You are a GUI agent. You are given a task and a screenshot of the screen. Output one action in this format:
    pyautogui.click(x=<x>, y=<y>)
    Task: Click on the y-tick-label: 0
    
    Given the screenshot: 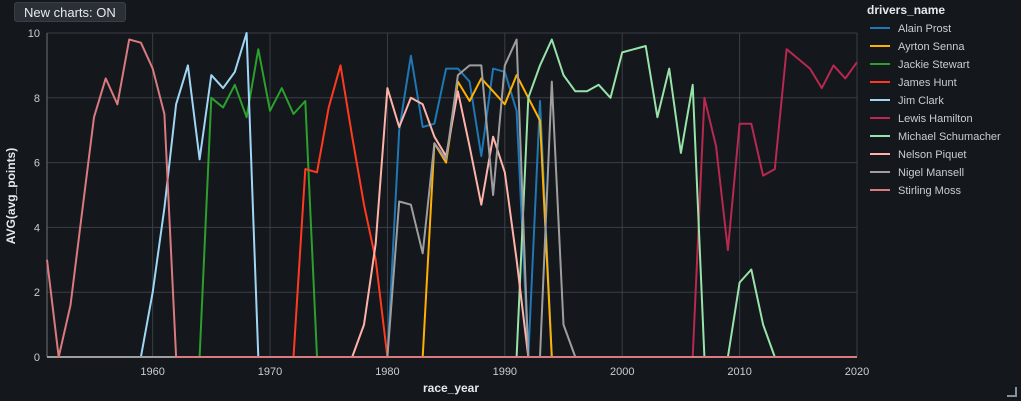 What is the action you would take?
    pyautogui.click(x=37, y=358)
    